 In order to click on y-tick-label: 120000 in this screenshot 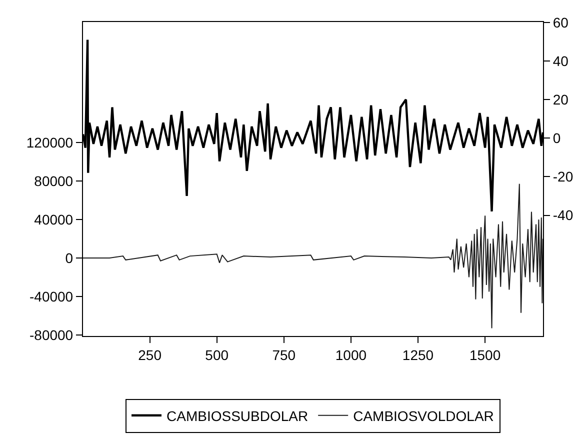, I will do `click(50, 142)`.